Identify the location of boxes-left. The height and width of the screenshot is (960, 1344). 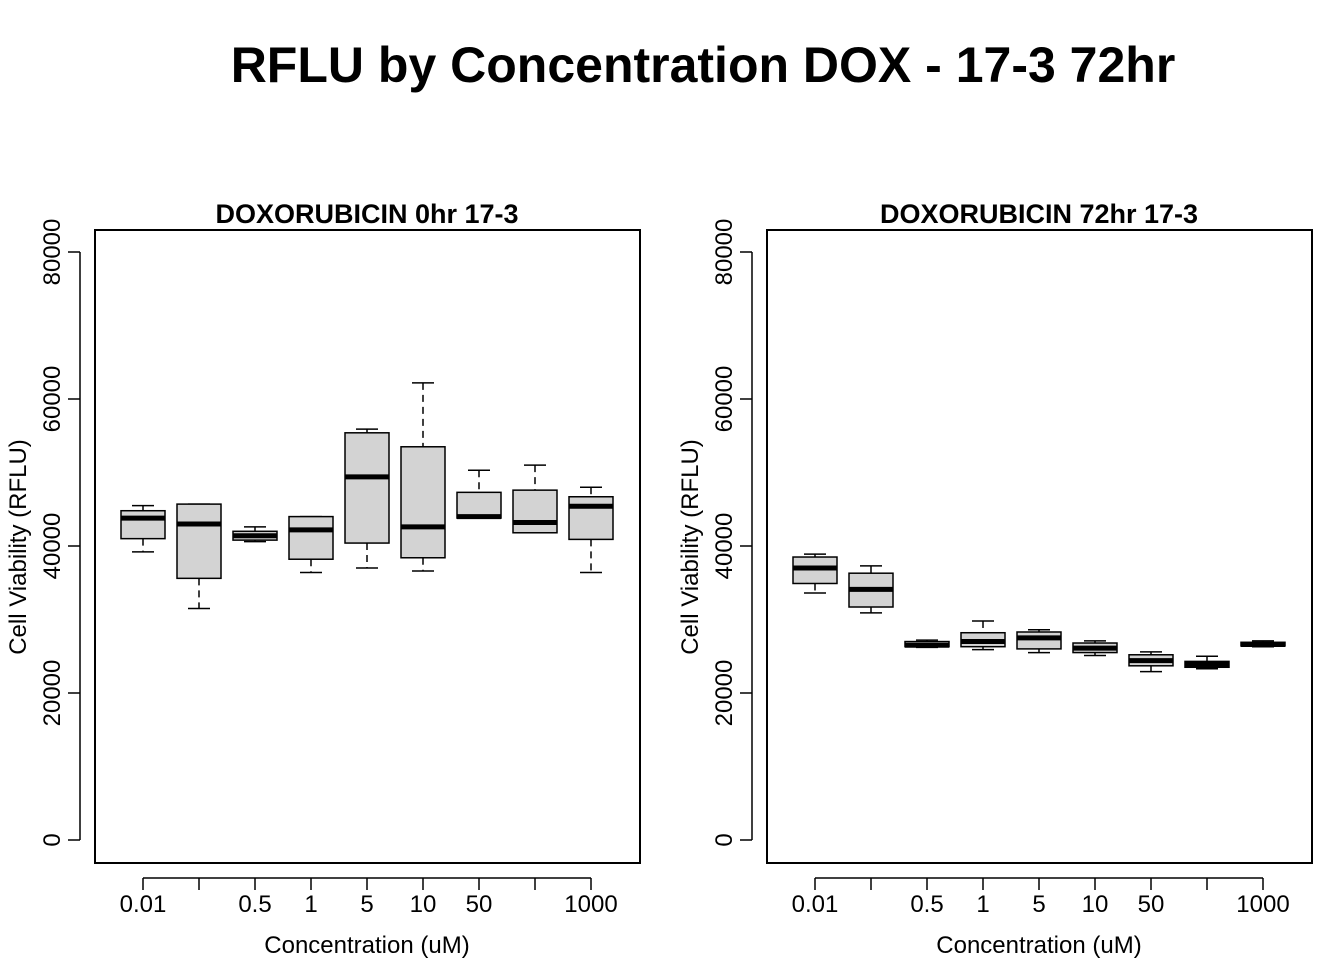
(367, 496).